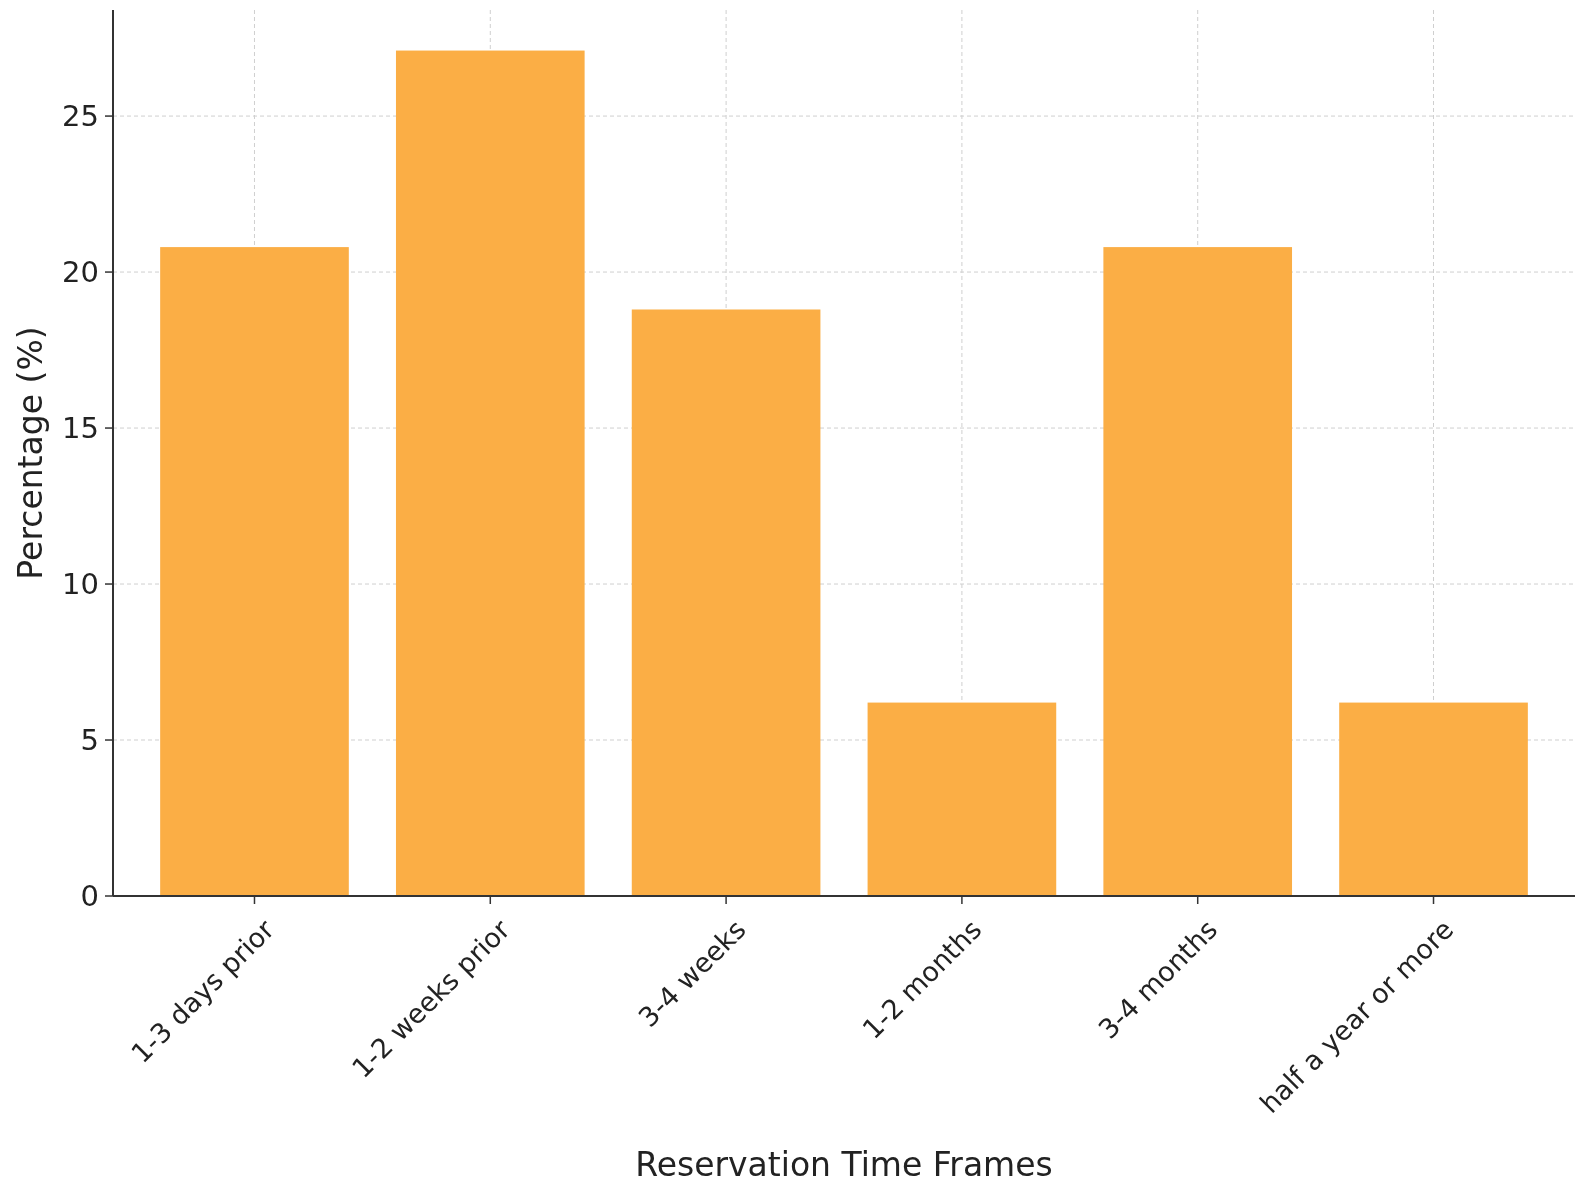 The image size is (1583, 1192). I want to click on y-tick-label: 5, so click(89, 740).